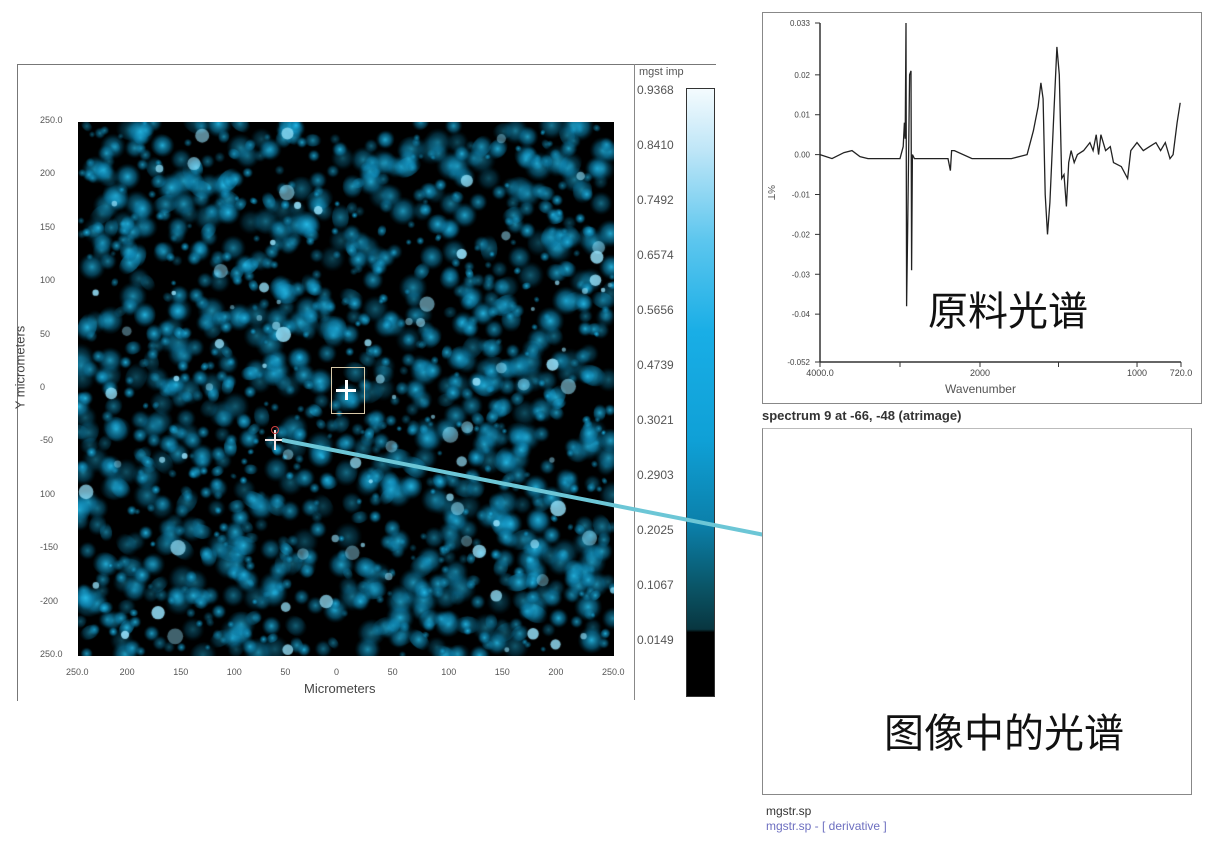  What do you see at coordinates (49, 547) in the screenshot?
I see `map-y-tick-label: -150` at bounding box center [49, 547].